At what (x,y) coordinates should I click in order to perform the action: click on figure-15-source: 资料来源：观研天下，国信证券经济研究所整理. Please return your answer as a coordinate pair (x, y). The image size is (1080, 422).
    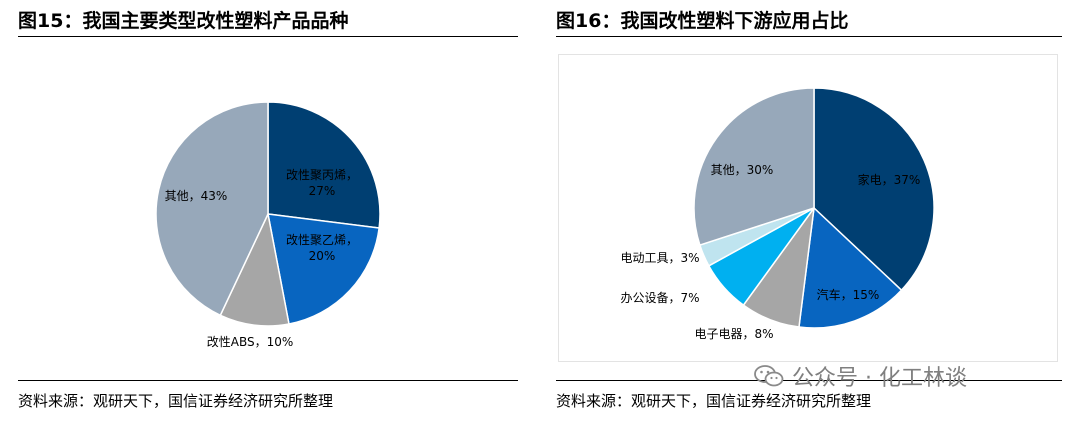
    Looking at the image, I should click on (176, 401).